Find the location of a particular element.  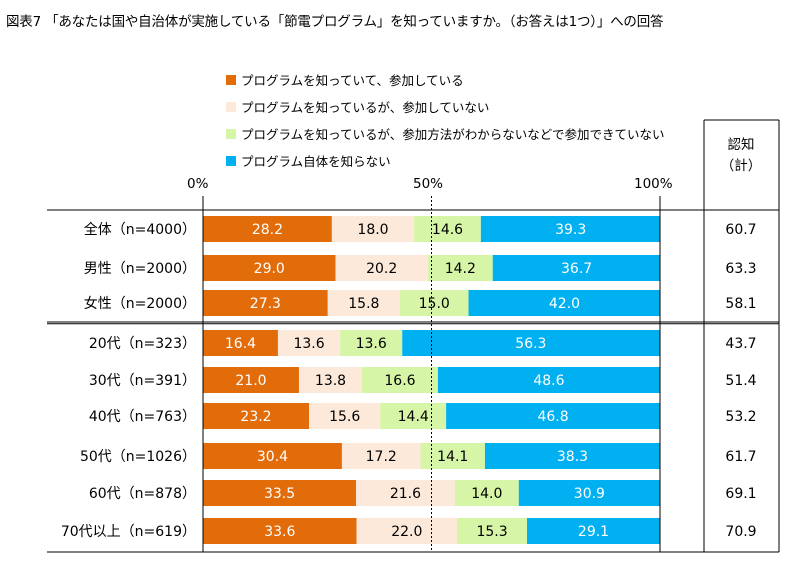

bar-value-label: 42.0 is located at coordinates (564, 304).